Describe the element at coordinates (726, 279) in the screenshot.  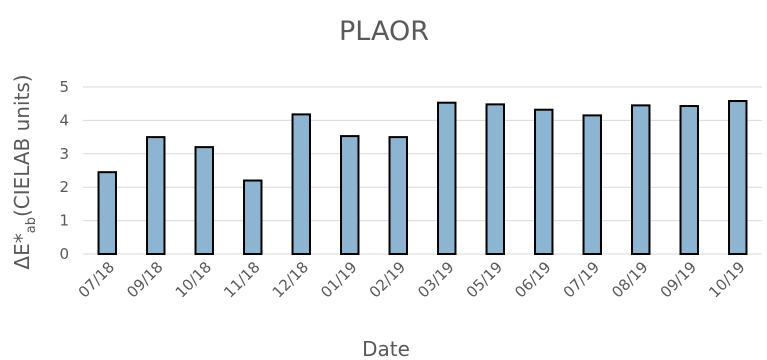
I see `x-tick-label: 10/19` at that location.